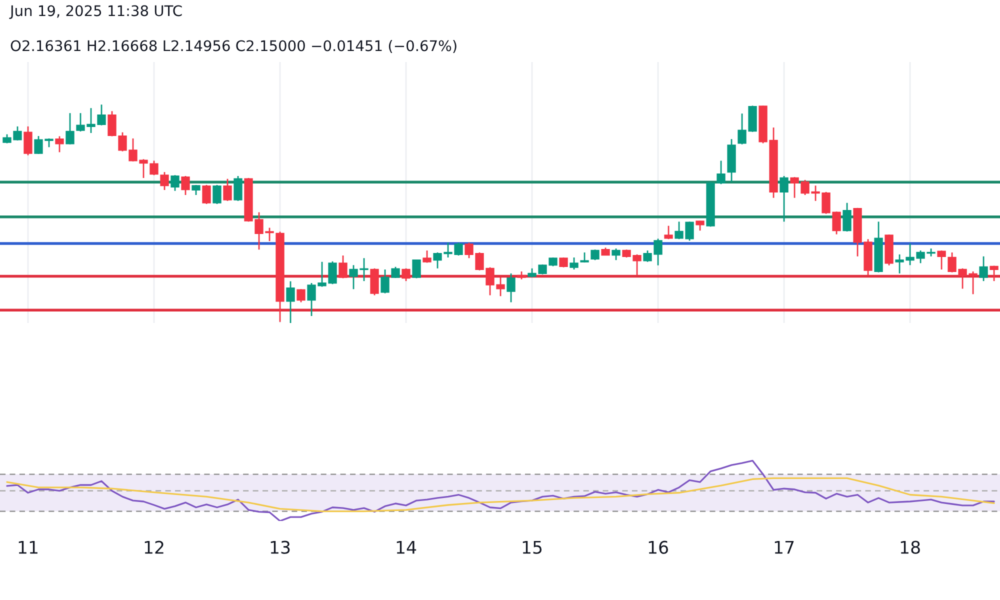 This screenshot has width=1000, height=600. Describe the element at coordinates (95, 12) in the screenshot. I see `text: Jun 19, 2025 11:38 UTC` at that location.